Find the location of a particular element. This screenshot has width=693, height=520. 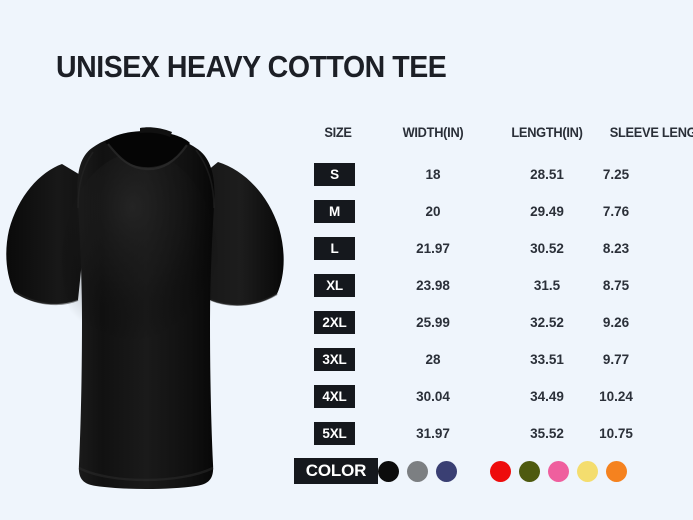

header-size: SIZE is located at coordinates (338, 132).